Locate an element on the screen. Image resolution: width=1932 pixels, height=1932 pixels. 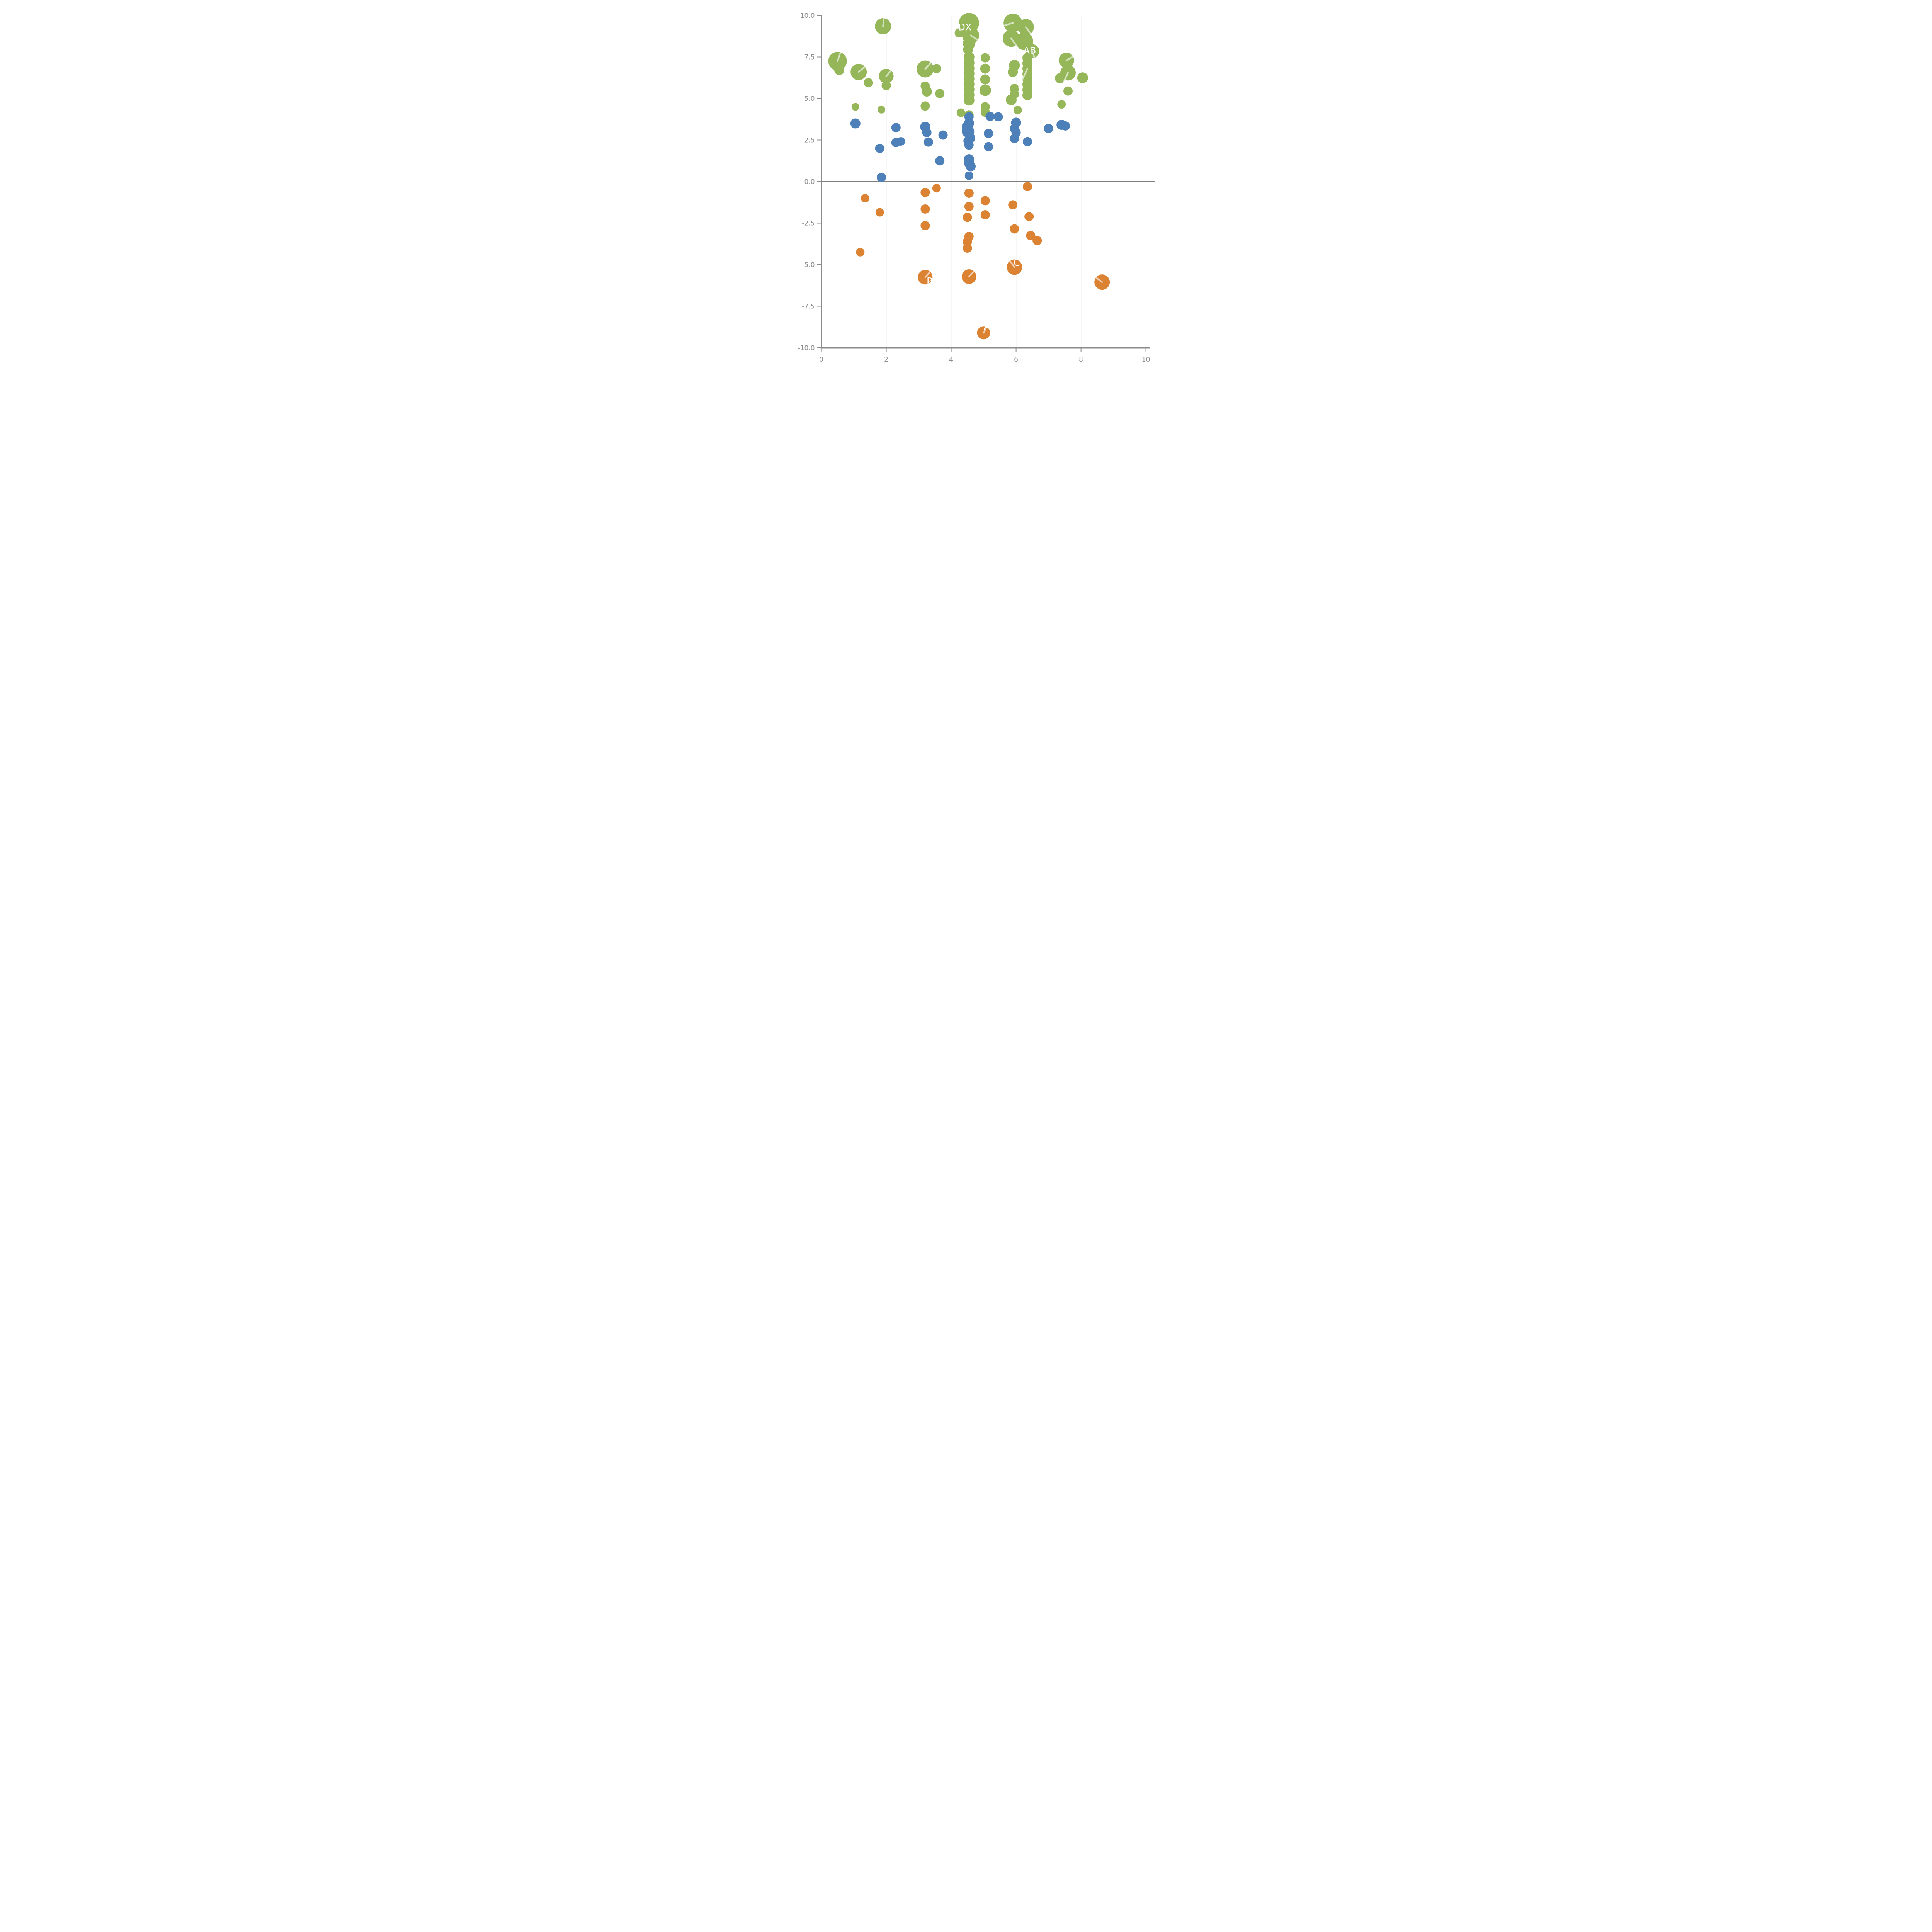
x-tick-label-10: 10 is located at coordinates (1146, 360).